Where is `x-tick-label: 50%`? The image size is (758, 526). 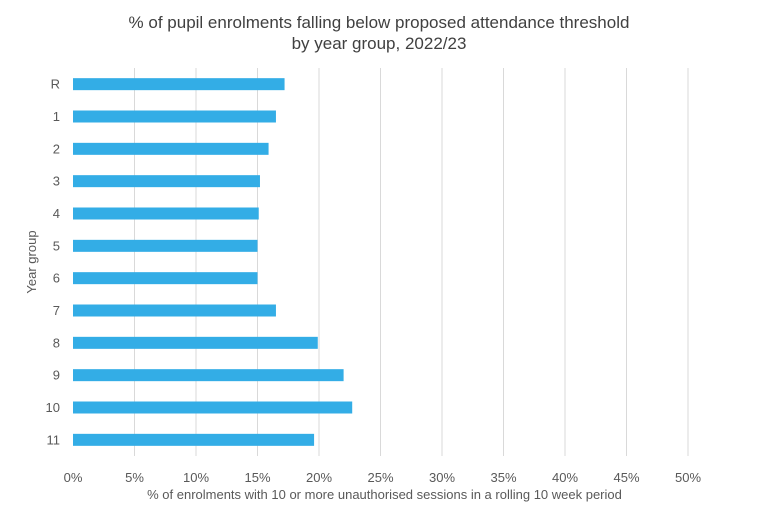
x-tick-label: 50% is located at coordinates (688, 477).